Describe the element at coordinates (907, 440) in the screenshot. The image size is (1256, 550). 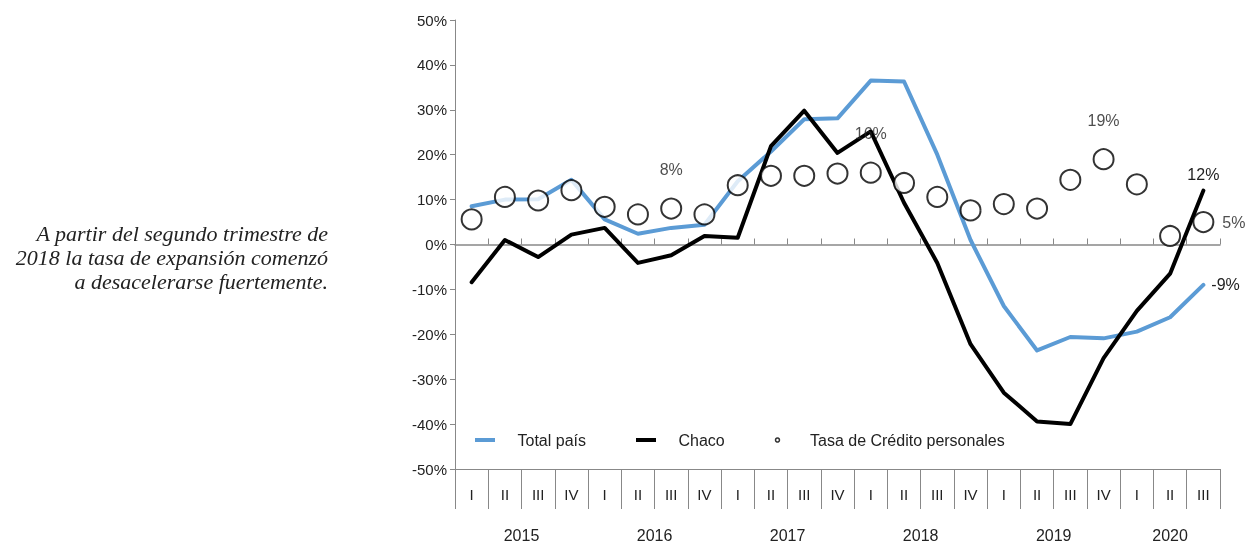
I see `legend-label: Tasa de Crédito personales` at that location.